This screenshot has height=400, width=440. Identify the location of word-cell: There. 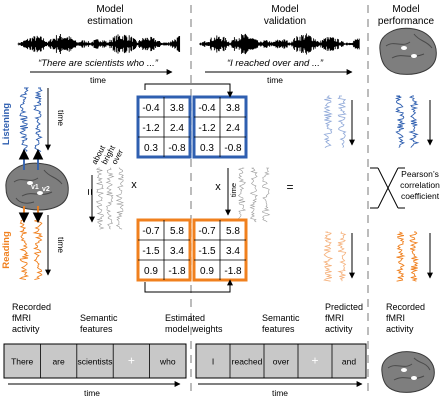
(22, 362).